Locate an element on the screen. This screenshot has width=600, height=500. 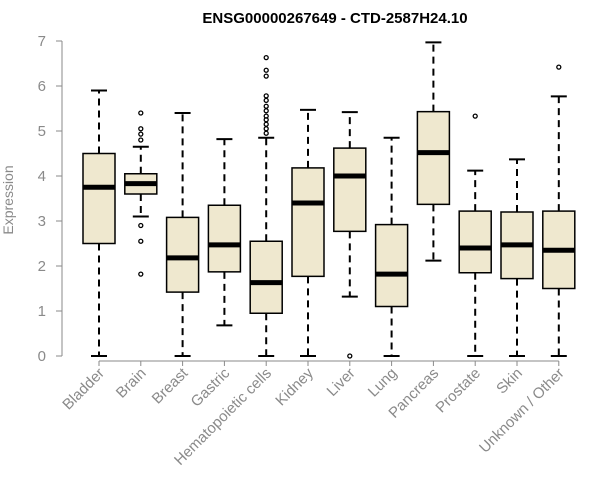
y-tick-label: 6 is located at coordinates (42, 86).